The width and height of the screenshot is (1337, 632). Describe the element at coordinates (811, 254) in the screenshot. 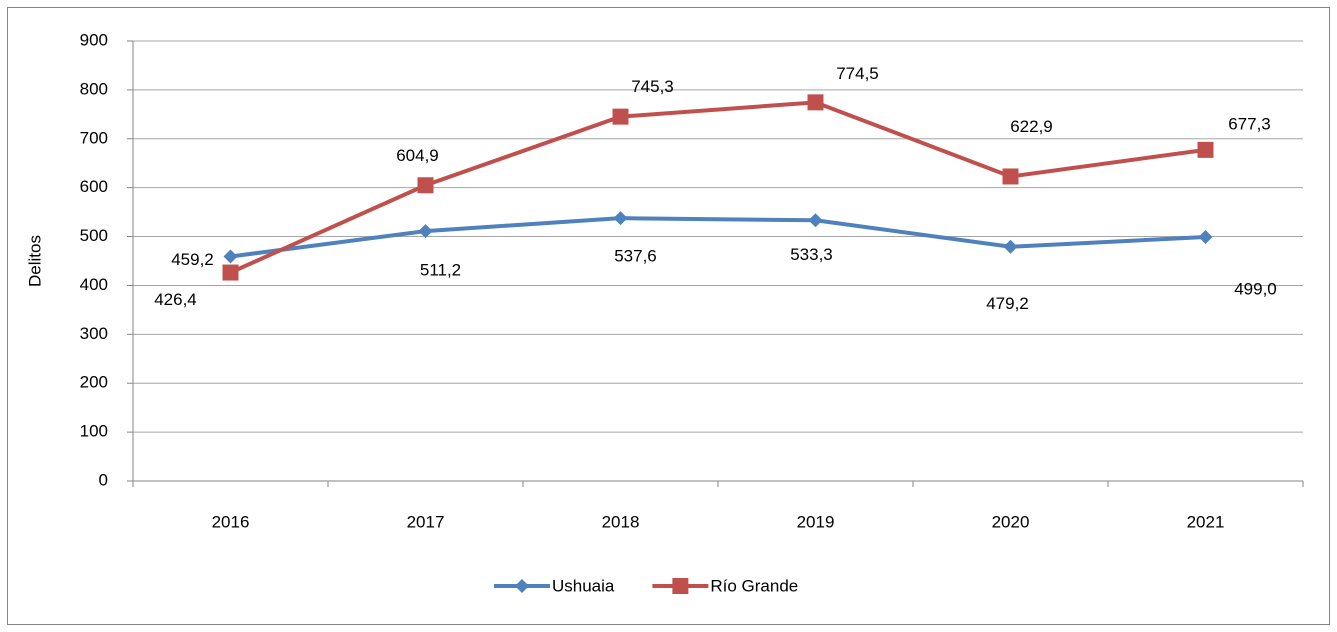

I see `data-label: 533,3` at that location.